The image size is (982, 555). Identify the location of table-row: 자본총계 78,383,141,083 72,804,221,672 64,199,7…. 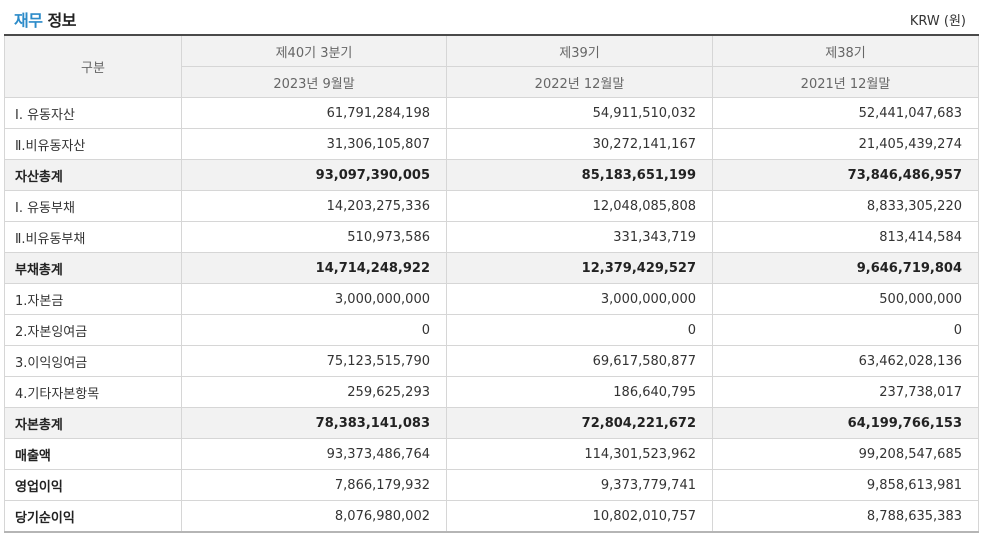
(491, 423).